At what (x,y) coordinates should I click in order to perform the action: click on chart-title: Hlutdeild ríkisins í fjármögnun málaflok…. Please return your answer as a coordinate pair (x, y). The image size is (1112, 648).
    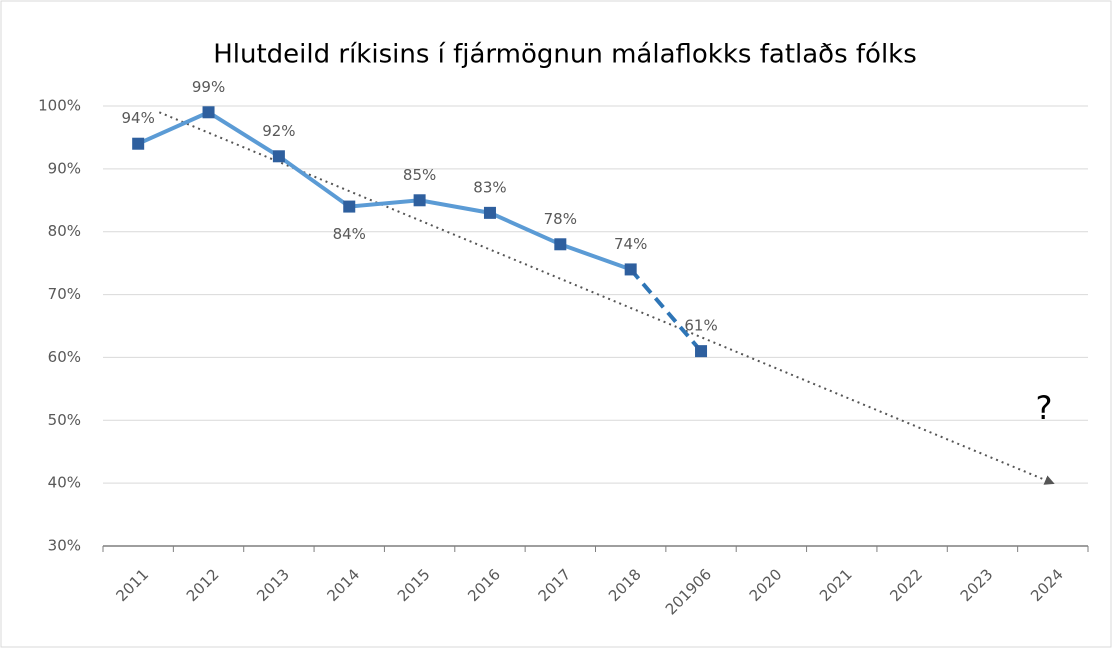
    Looking at the image, I should click on (565, 55).